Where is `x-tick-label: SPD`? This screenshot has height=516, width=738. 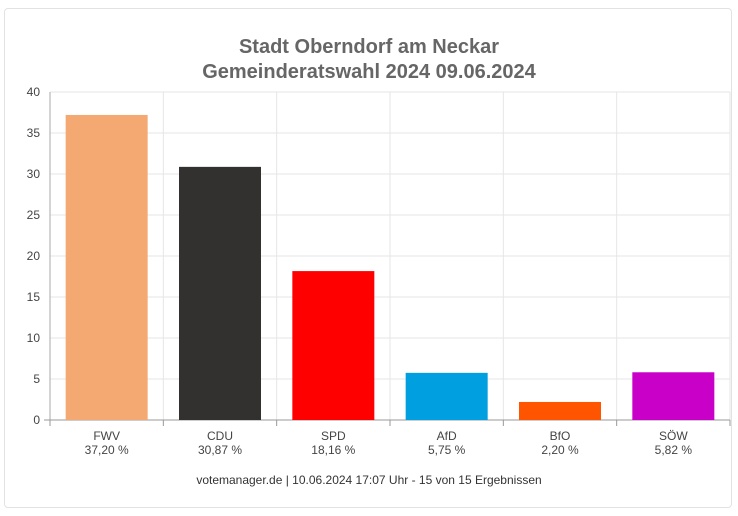
x-tick-label: SPD is located at coordinates (333, 436).